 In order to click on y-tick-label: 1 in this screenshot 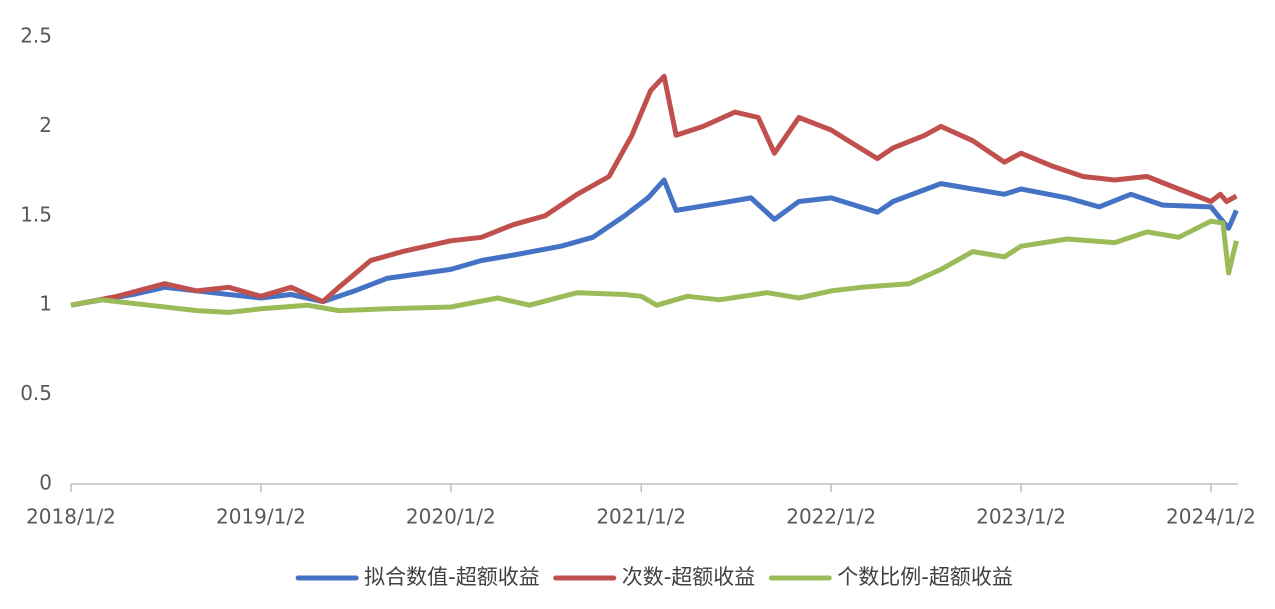, I will do `click(45, 304)`.